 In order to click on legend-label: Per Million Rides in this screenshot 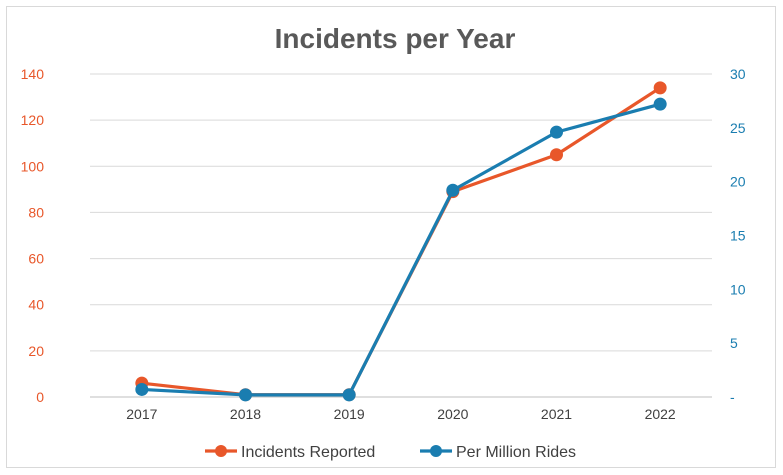, I will do `click(516, 452)`.